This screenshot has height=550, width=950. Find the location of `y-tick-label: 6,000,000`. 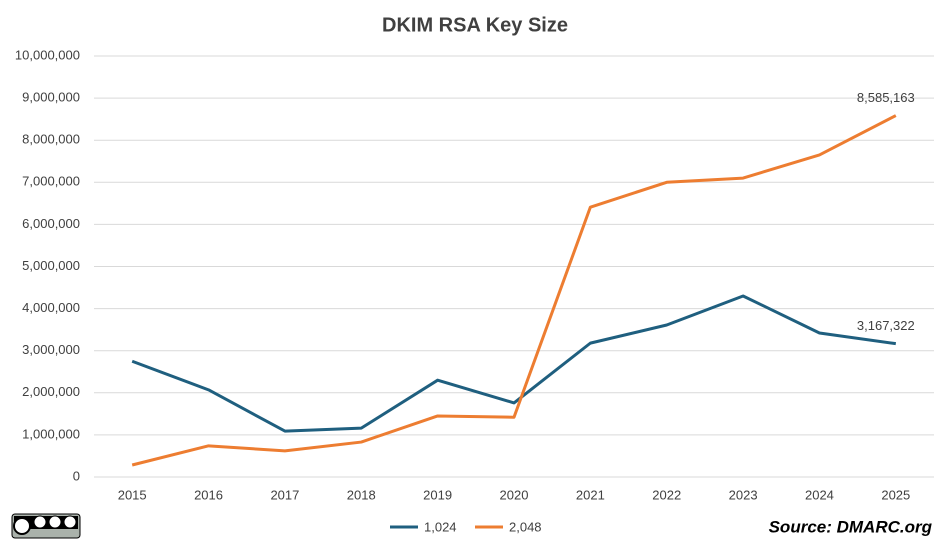

y-tick-label: 6,000,000 is located at coordinates (51, 223).